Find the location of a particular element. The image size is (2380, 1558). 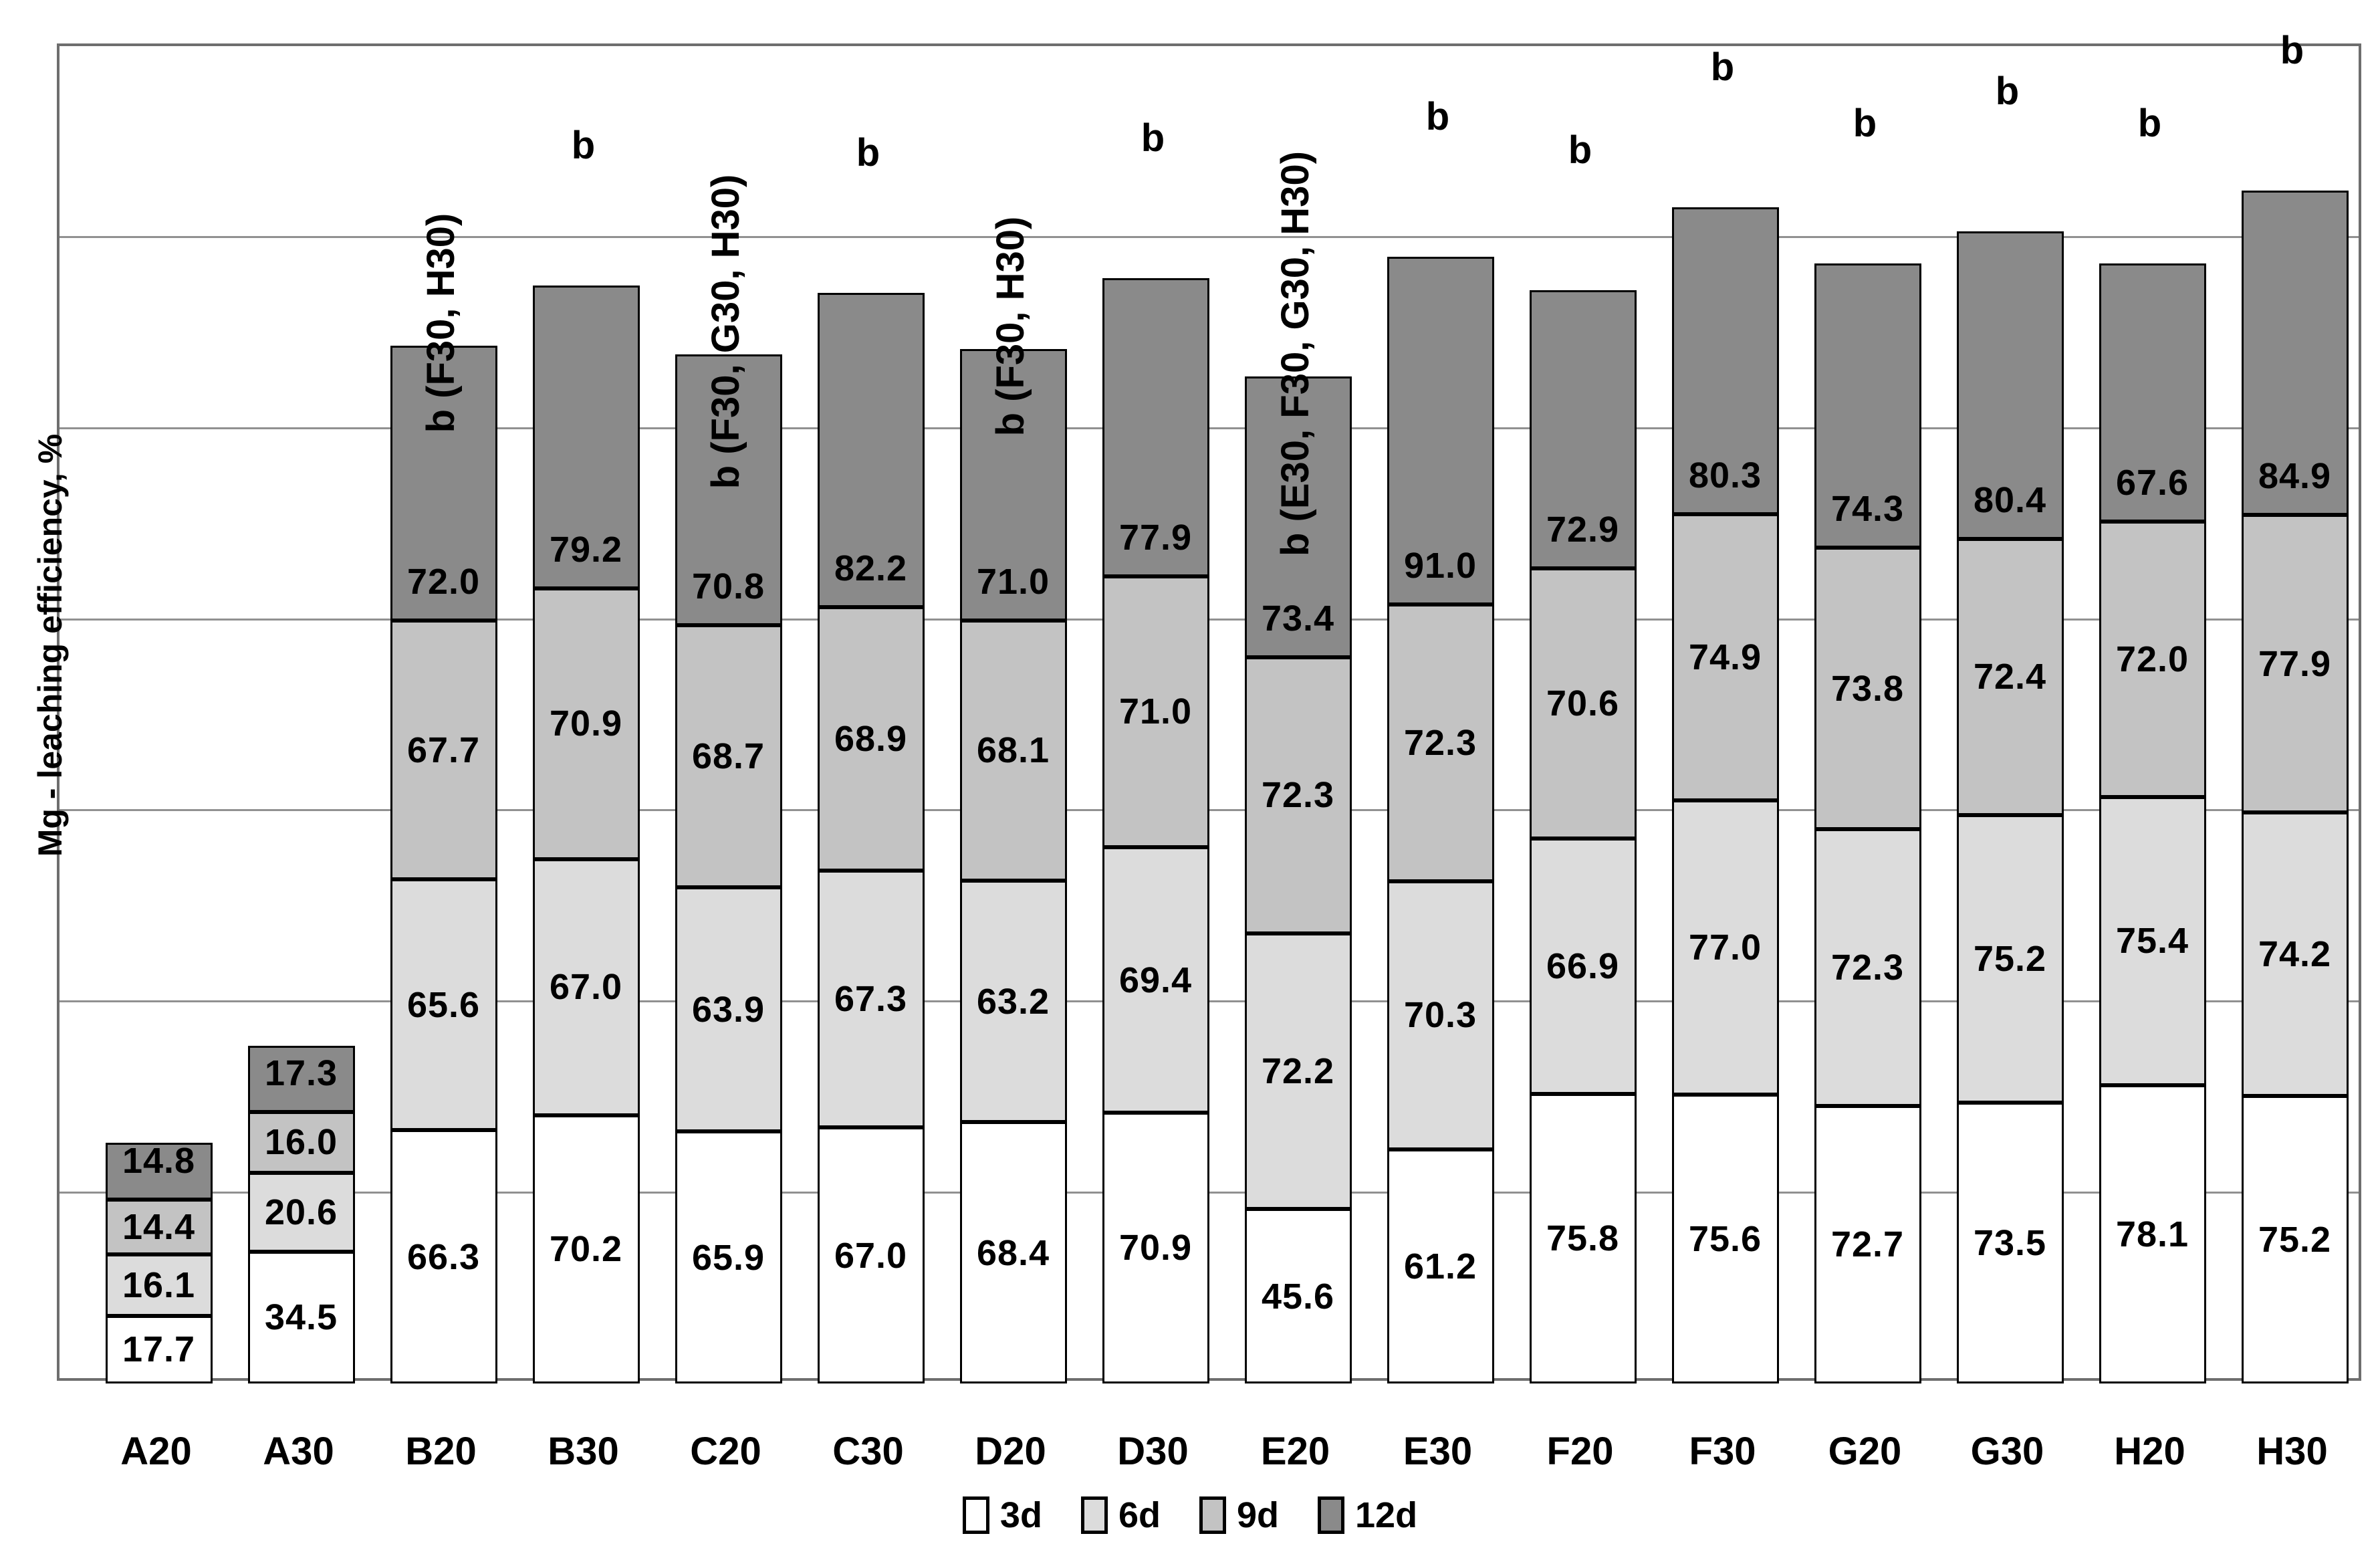

value-label-E20-3d: 45.6 is located at coordinates (1298, 1296).